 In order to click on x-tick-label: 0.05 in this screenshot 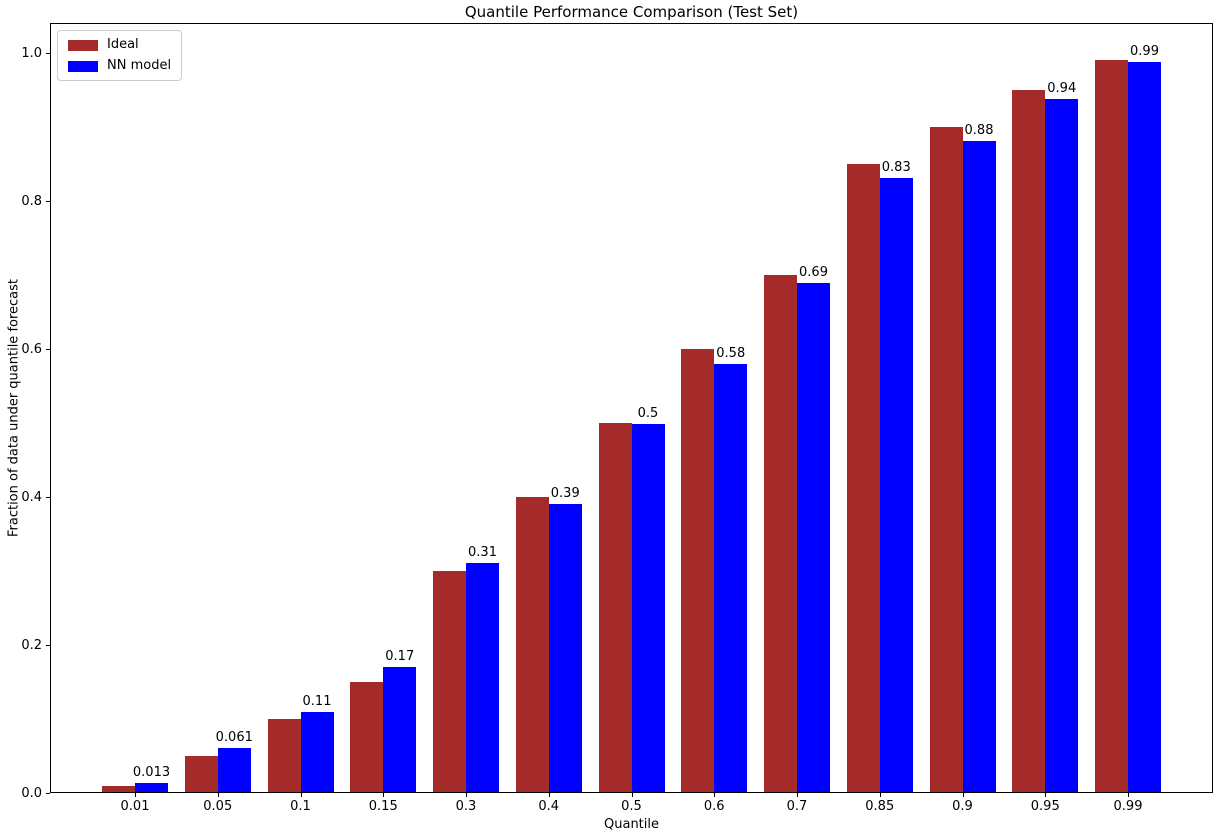, I will do `click(218, 806)`.